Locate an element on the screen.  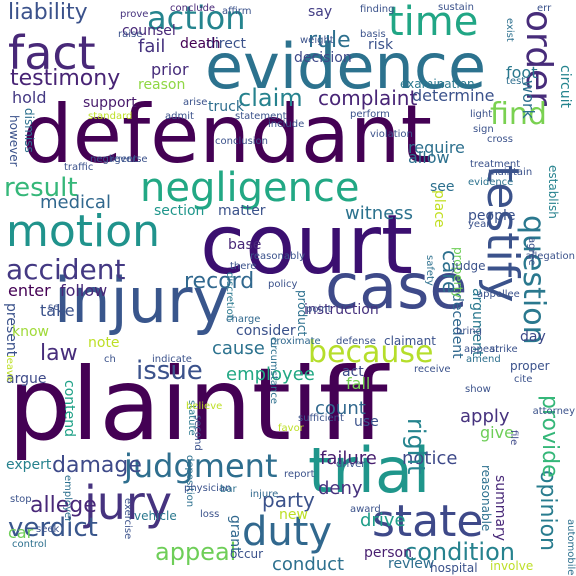
cloud-word: report is located at coordinates (299, 474).